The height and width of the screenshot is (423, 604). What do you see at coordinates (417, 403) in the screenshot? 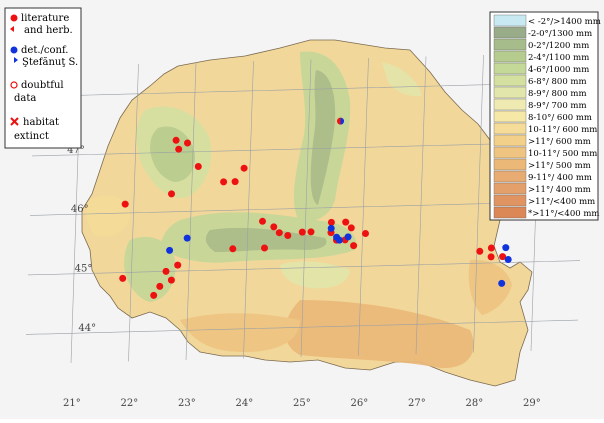
I see `lon-label: 27°` at bounding box center [417, 403].